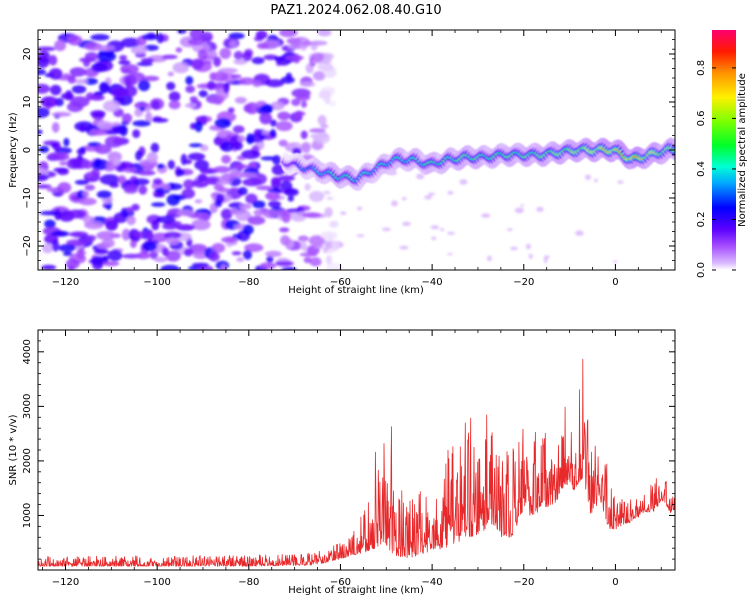  Describe the element at coordinates (156, 282) in the screenshot. I see `x-tick-label: −100` at that location.